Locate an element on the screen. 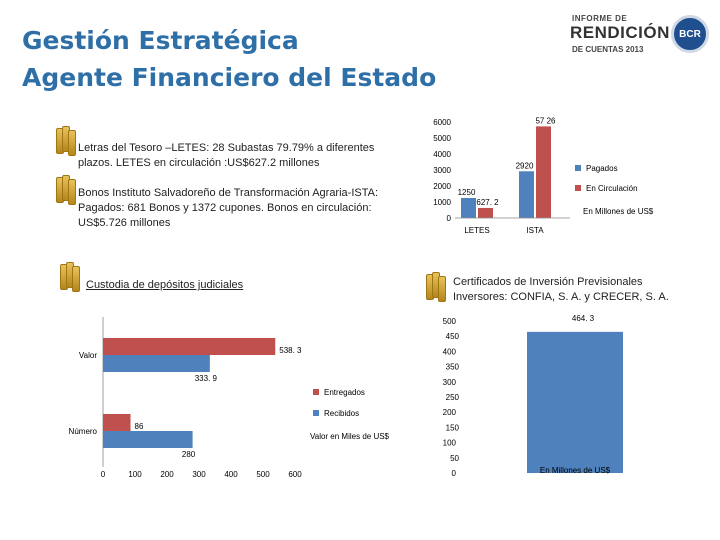 The image size is (720, 540). y-tick-label: 500 is located at coordinates (450, 321).